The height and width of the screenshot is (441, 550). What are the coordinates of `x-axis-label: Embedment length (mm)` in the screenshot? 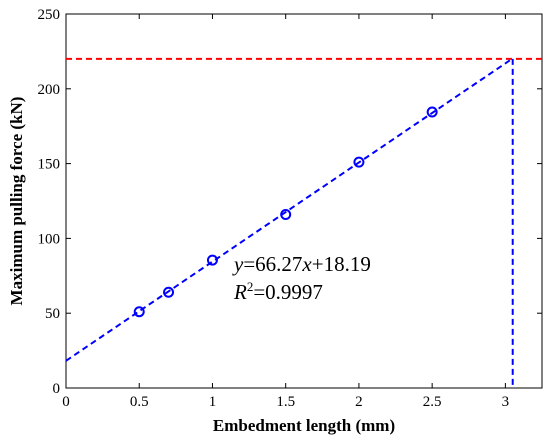 It's located at (304, 425).